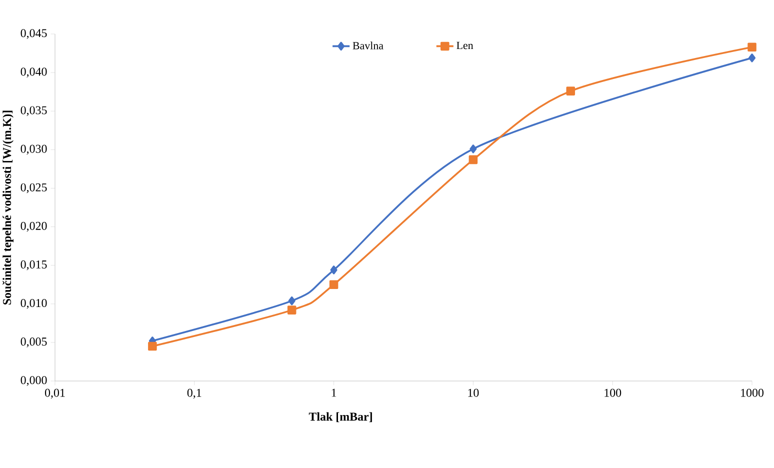 The image size is (774, 468). Describe the element at coordinates (465, 46) in the screenshot. I see `legend-label: Len` at that location.